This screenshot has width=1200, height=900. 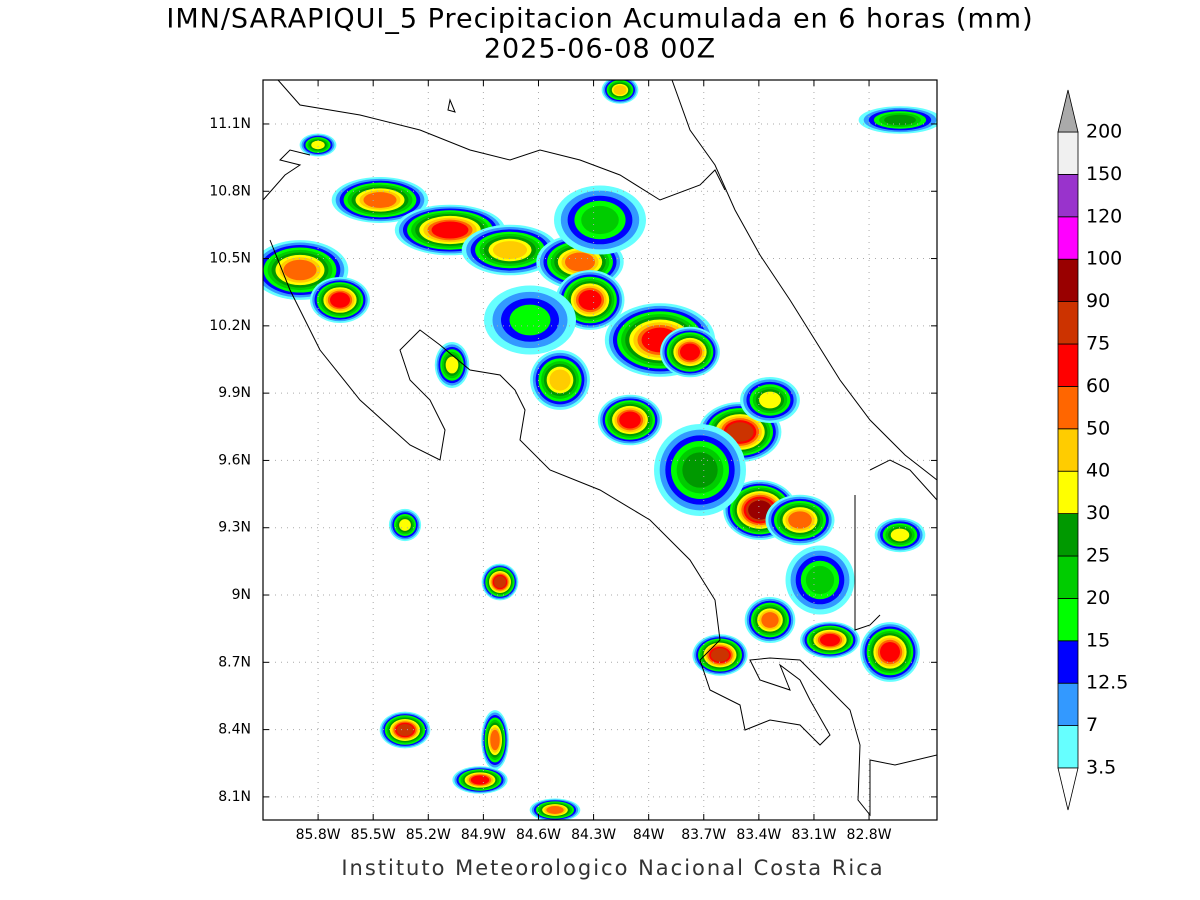 What do you see at coordinates (1101, 768) in the screenshot?
I see `colorbar-label: 3.5` at bounding box center [1101, 768].